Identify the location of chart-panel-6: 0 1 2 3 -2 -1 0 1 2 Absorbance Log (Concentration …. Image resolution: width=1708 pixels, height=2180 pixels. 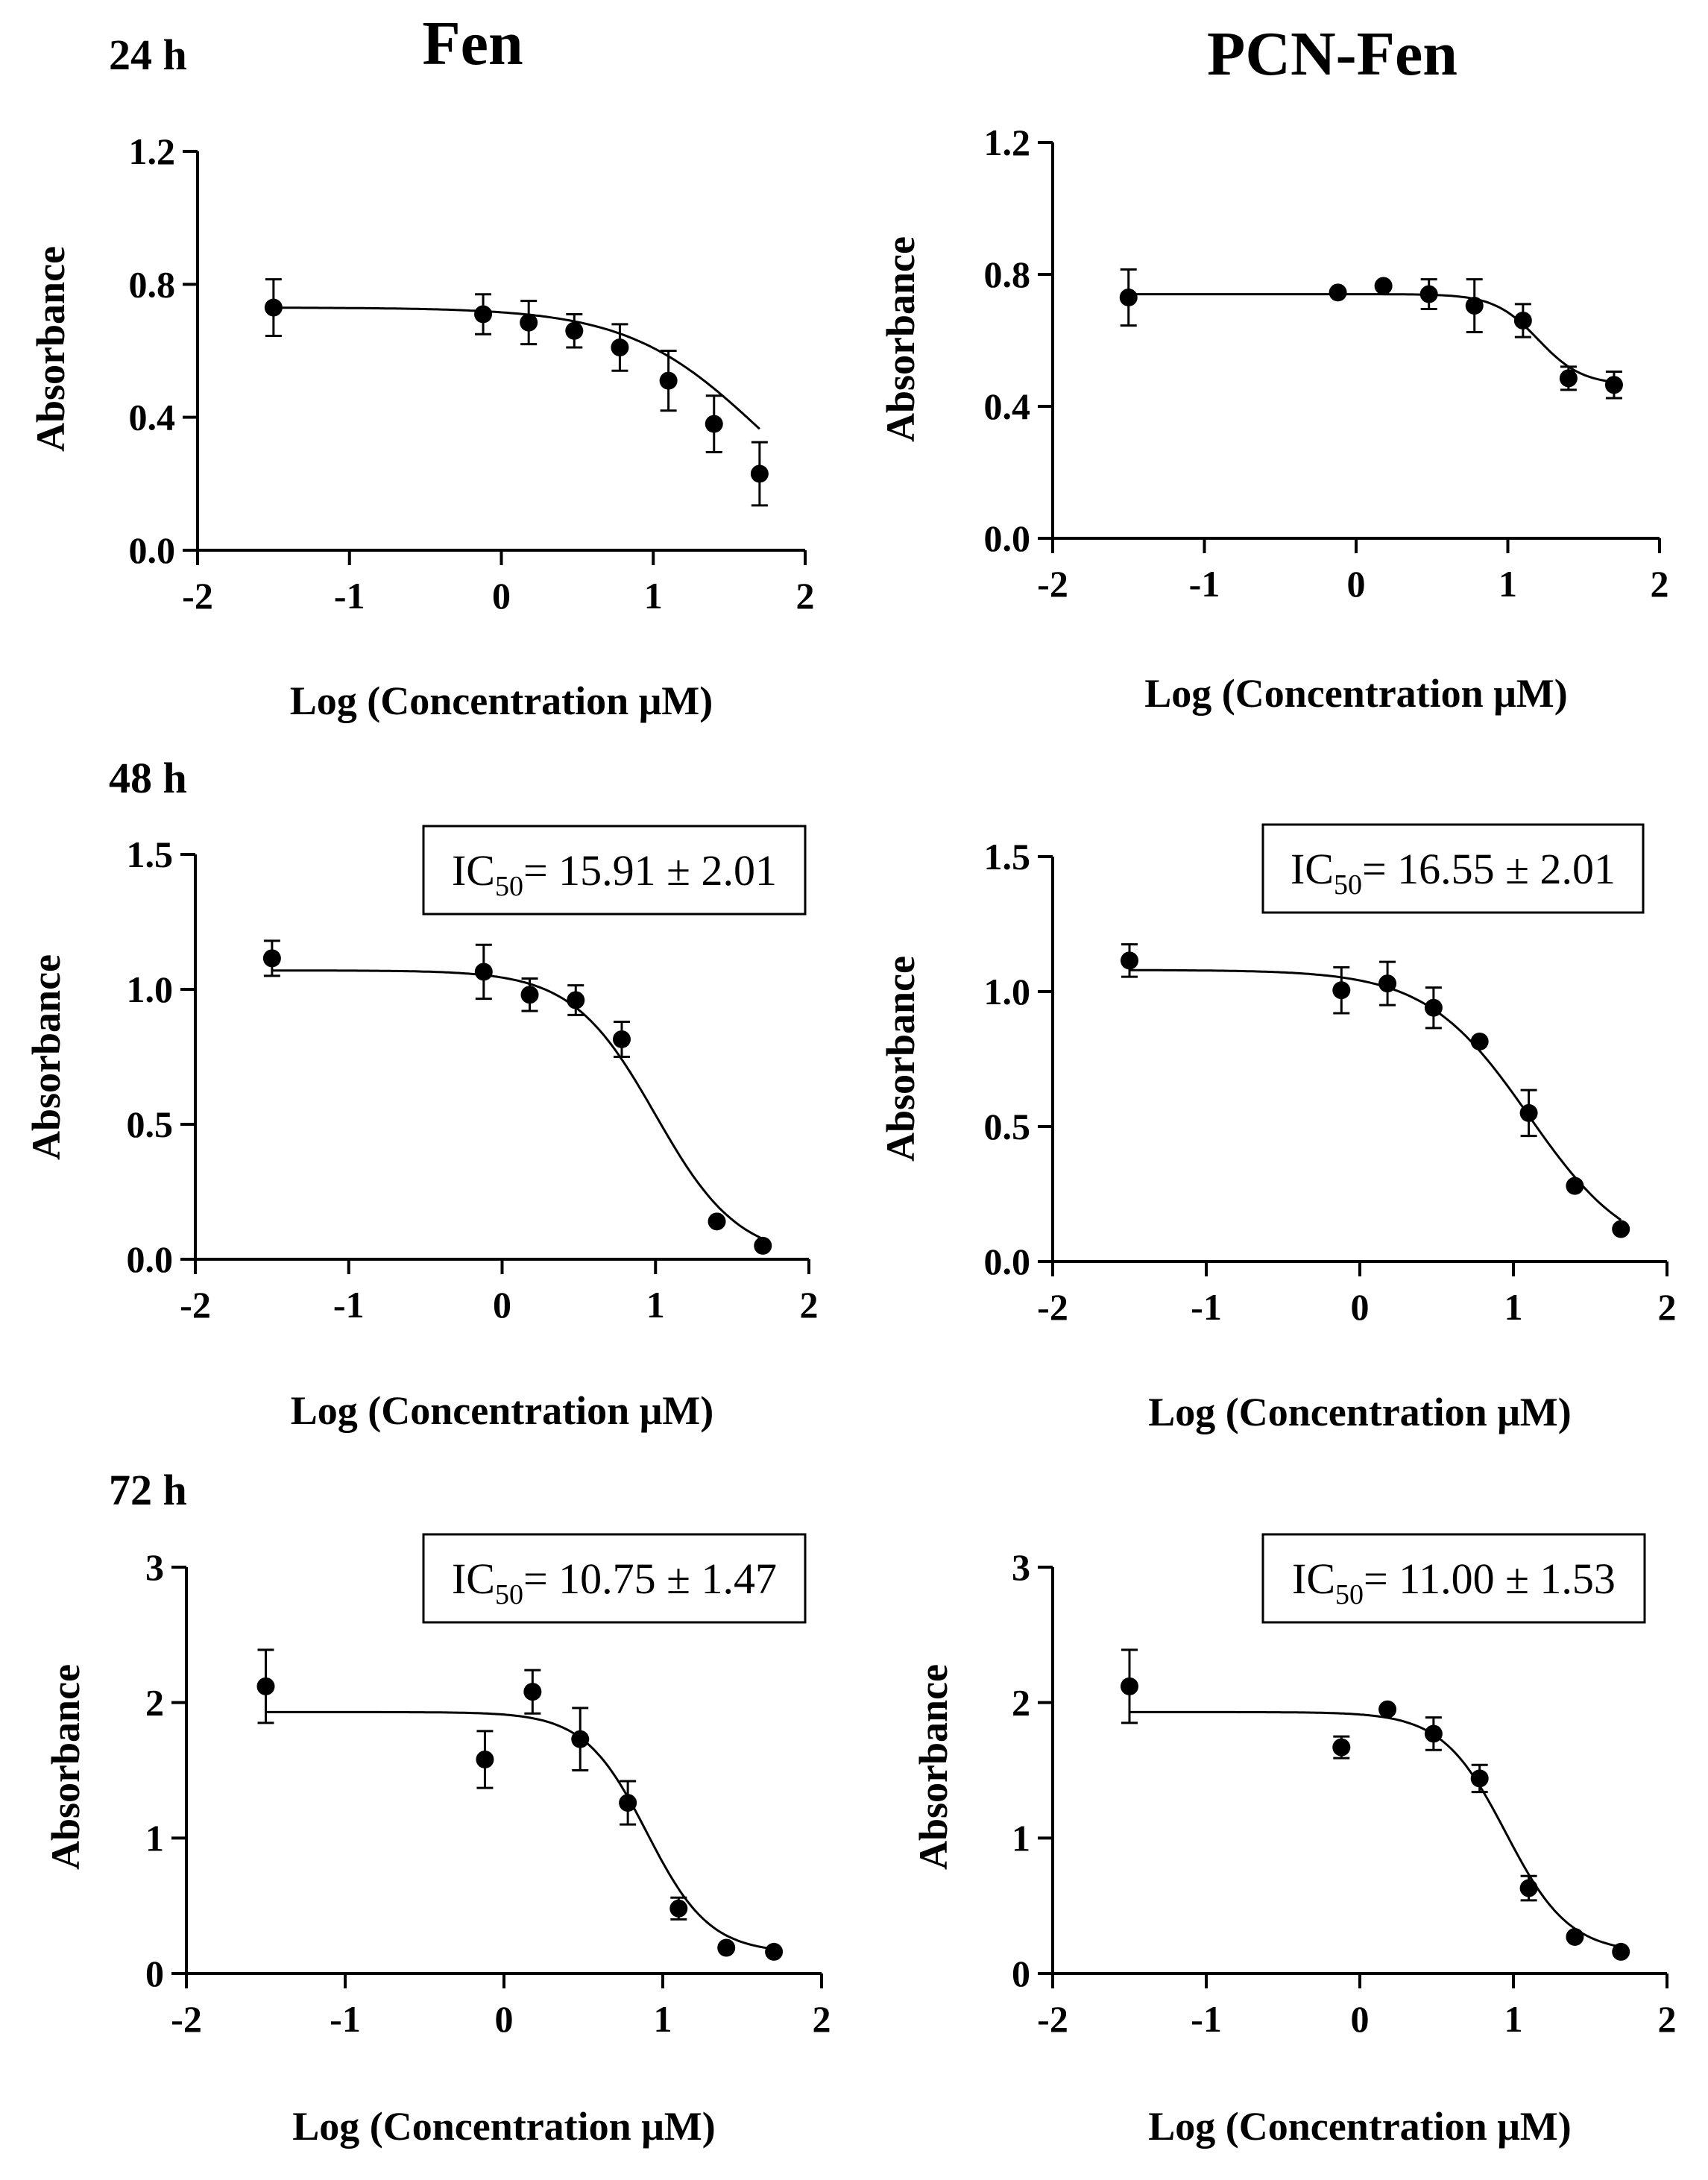
(1294, 1841).